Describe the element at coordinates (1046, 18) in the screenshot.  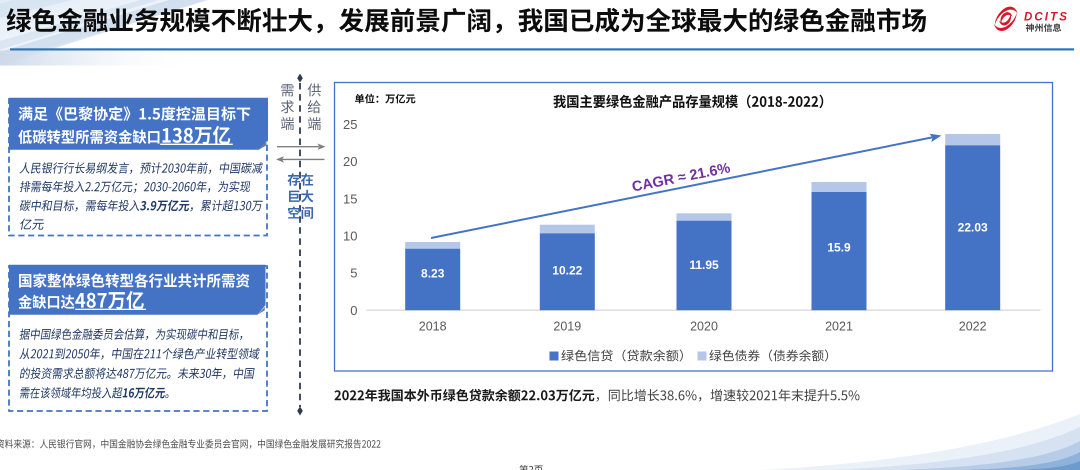
I see `svg-text: DCITS` at that location.